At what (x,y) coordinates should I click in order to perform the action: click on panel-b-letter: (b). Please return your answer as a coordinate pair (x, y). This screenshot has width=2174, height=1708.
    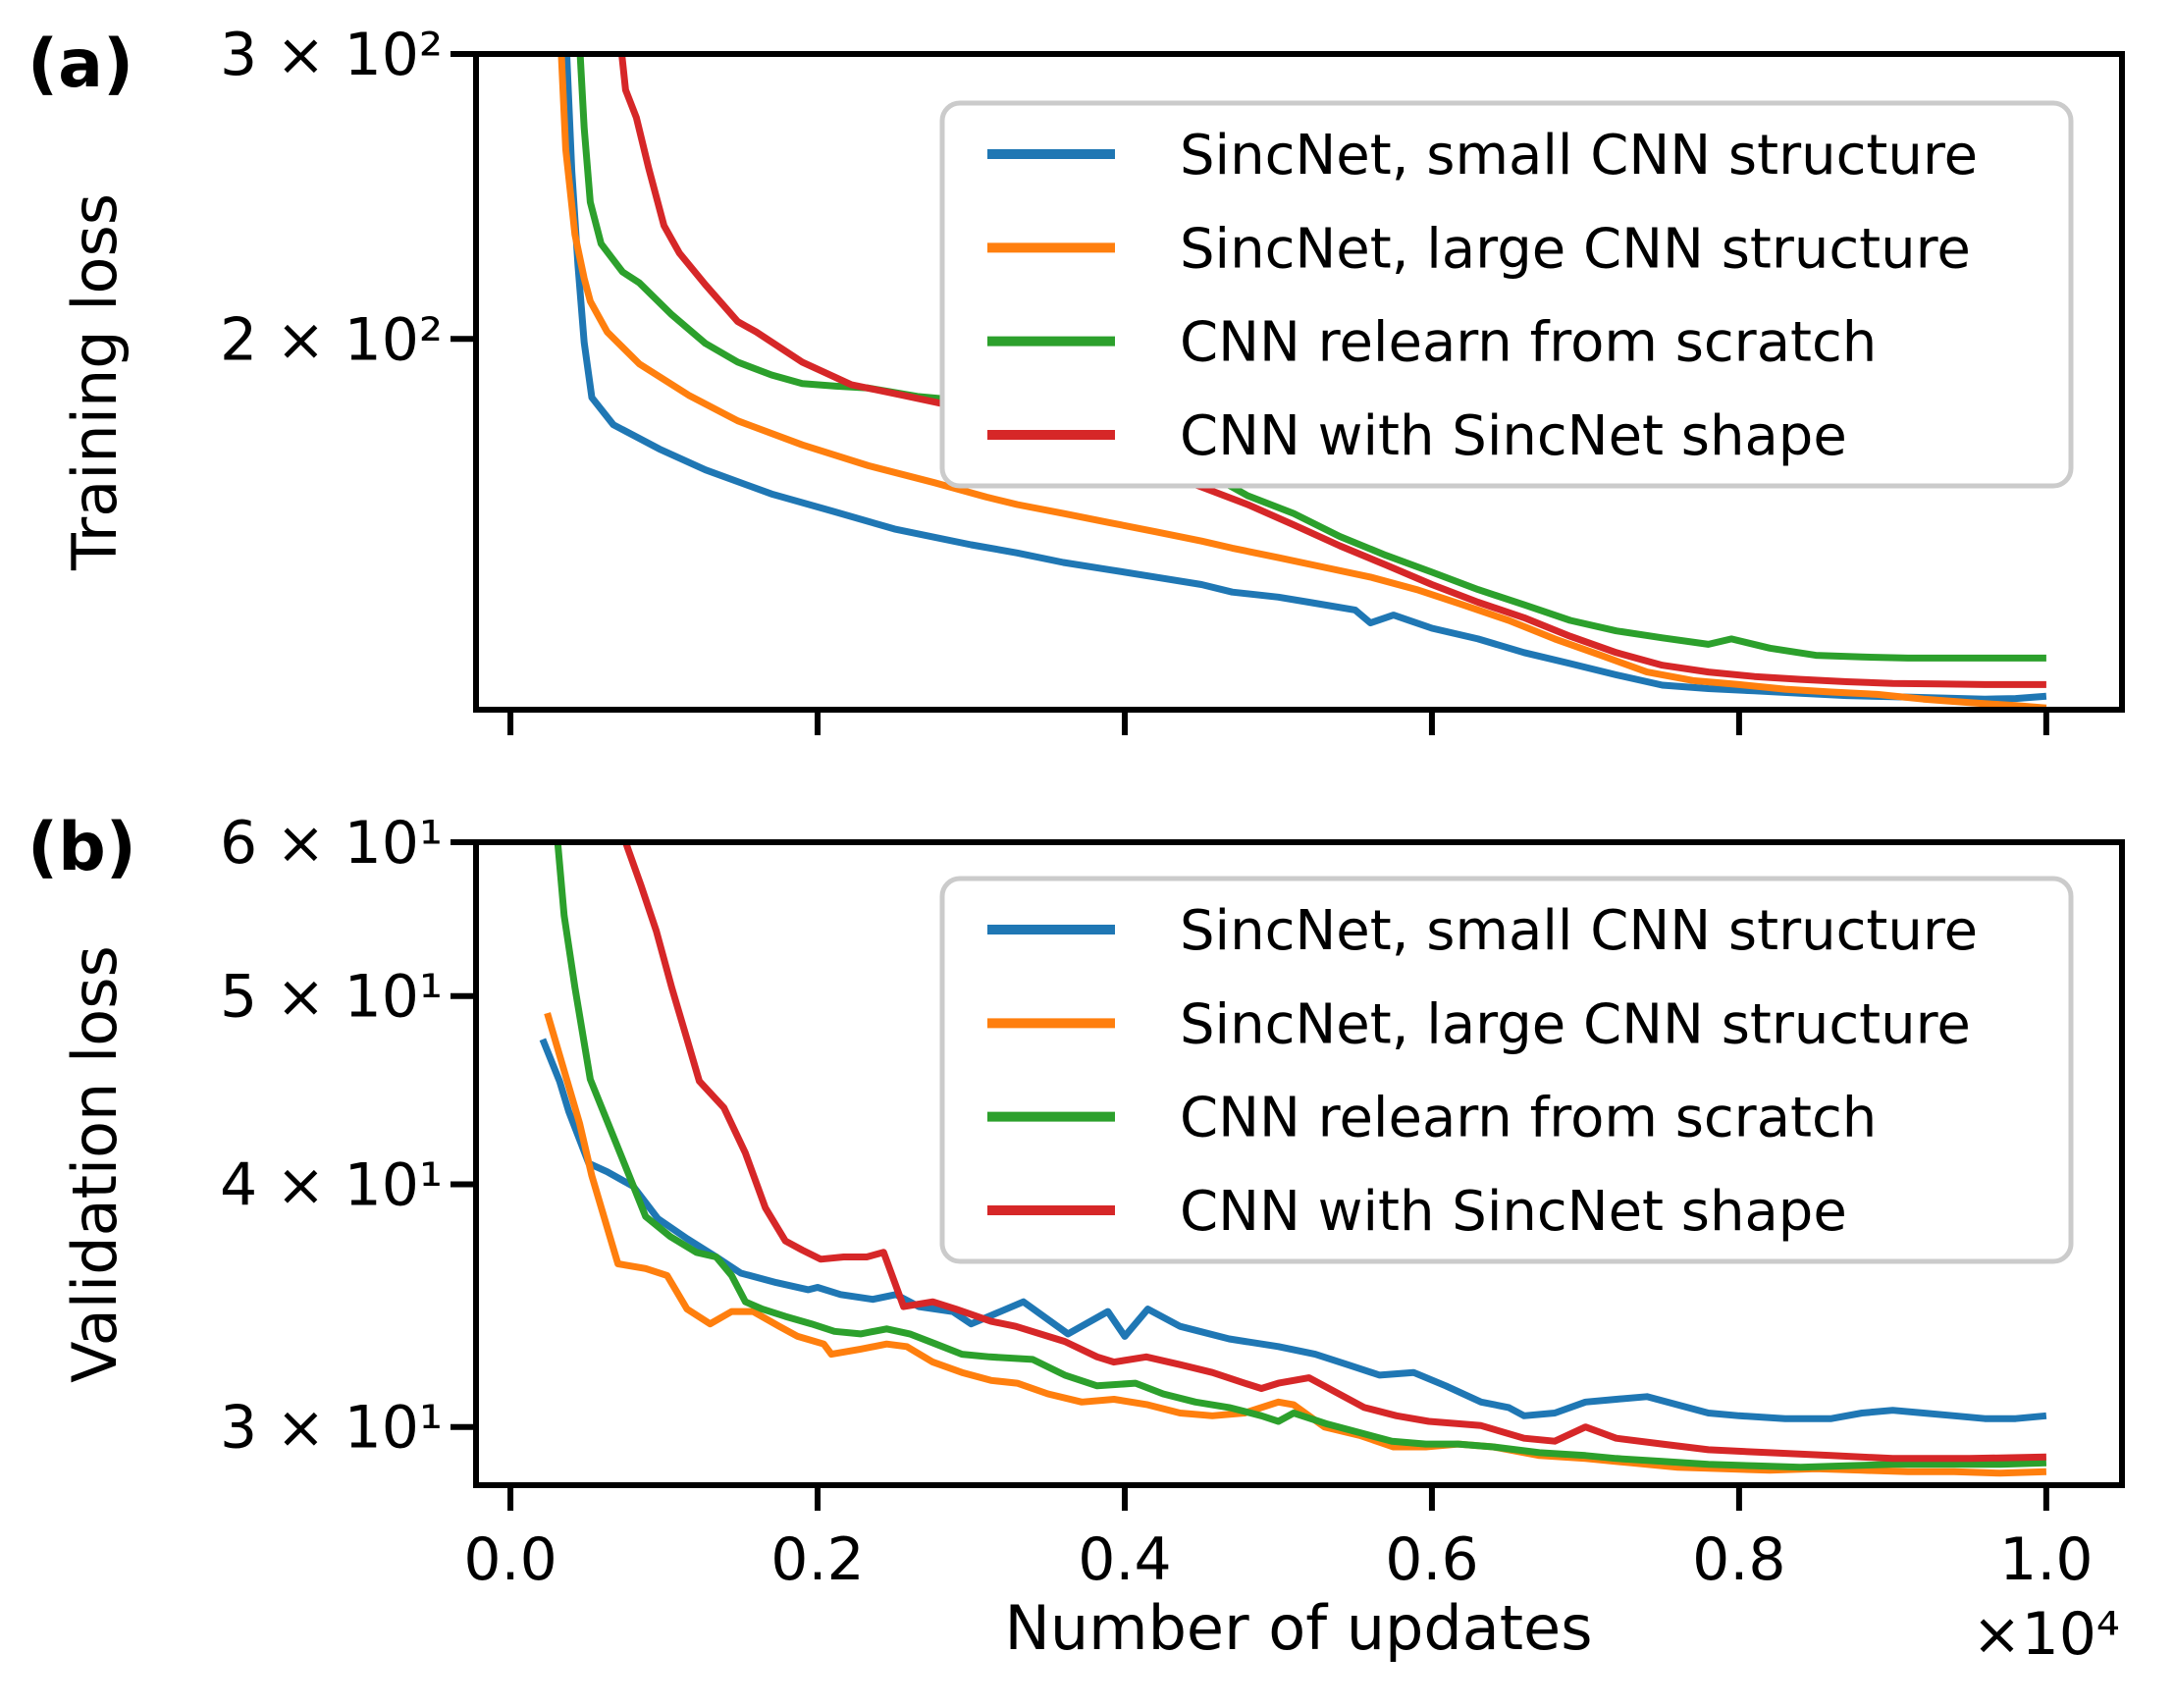
    Looking at the image, I should click on (81, 848).